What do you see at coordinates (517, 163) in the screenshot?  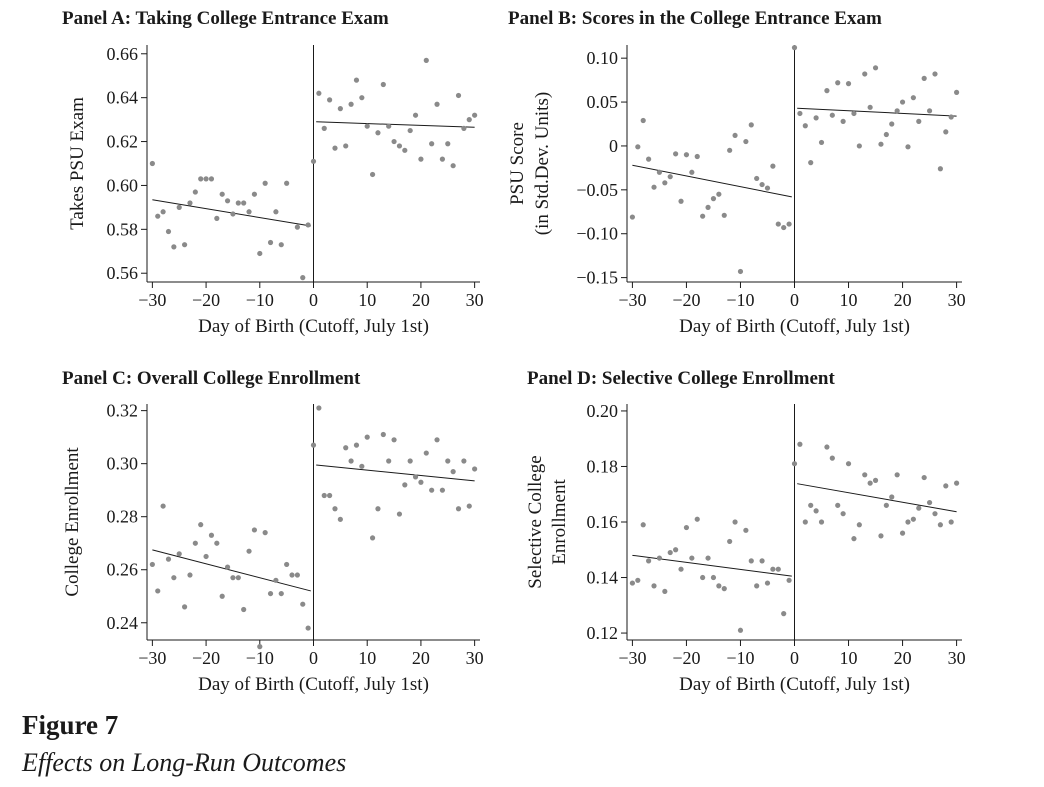 I see `y-axis-label: PSU Score` at bounding box center [517, 163].